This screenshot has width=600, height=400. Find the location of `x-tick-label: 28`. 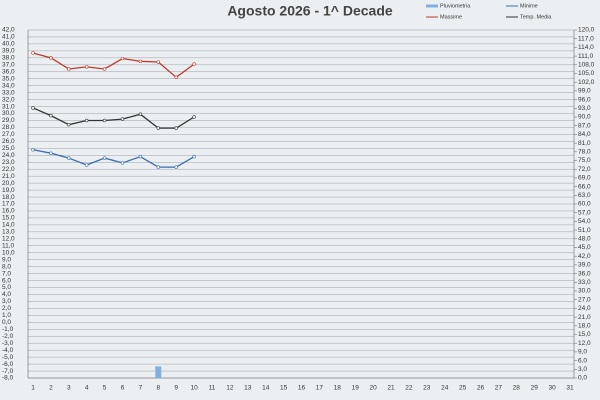

x-tick-label: 28 is located at coordinates (517, 388).